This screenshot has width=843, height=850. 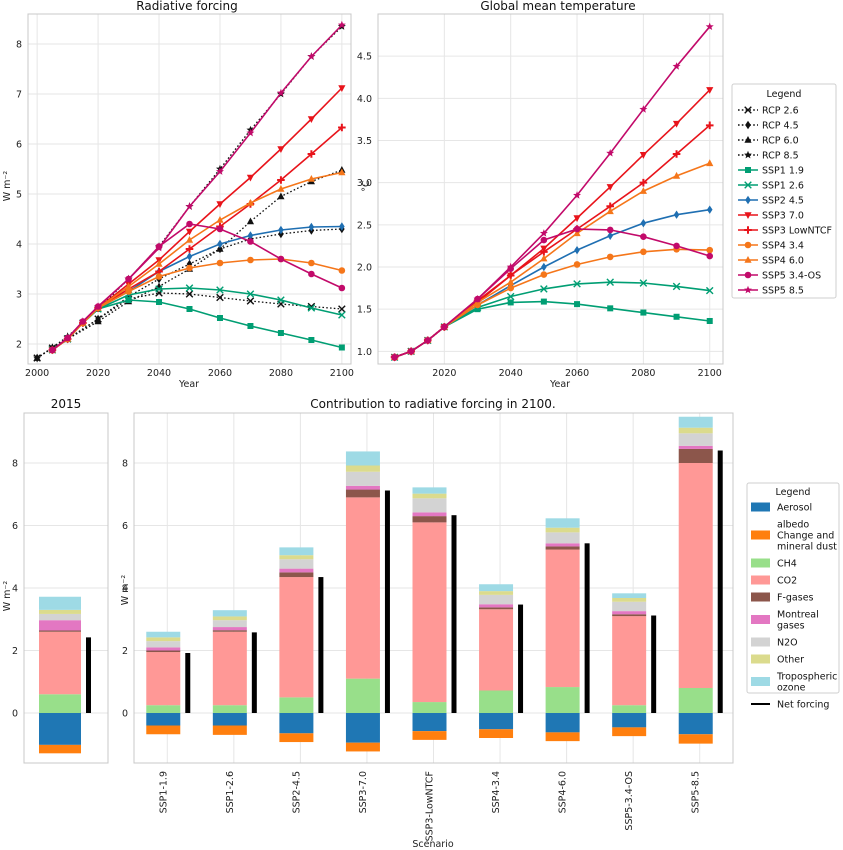 What do you see at coordinates (780, 156) in the screenshot?
I see `legend-label: RCP 8.5` at bounding box center [780, 156].